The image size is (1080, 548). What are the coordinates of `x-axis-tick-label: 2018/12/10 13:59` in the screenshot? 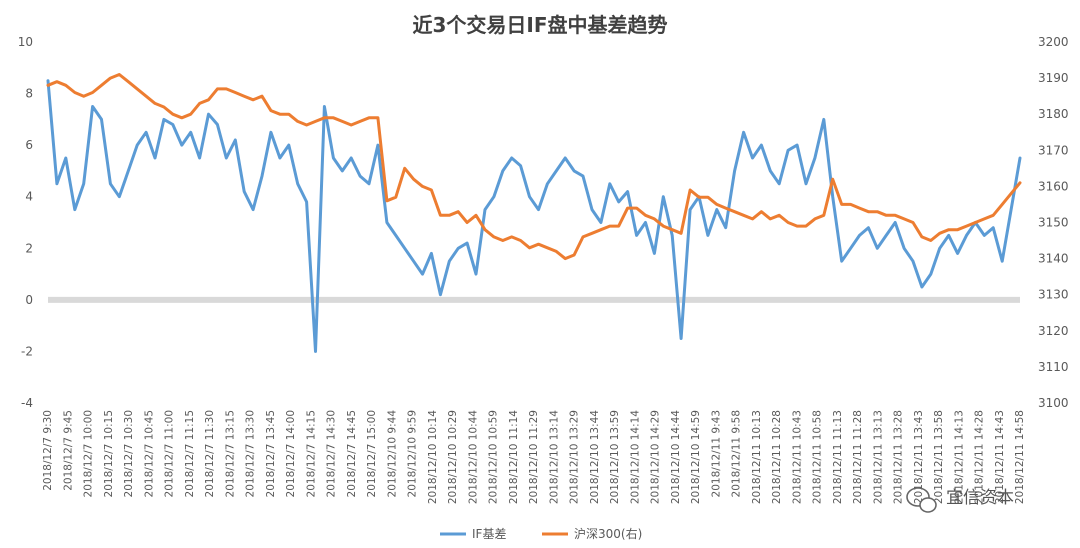 It's located at (615, 457).